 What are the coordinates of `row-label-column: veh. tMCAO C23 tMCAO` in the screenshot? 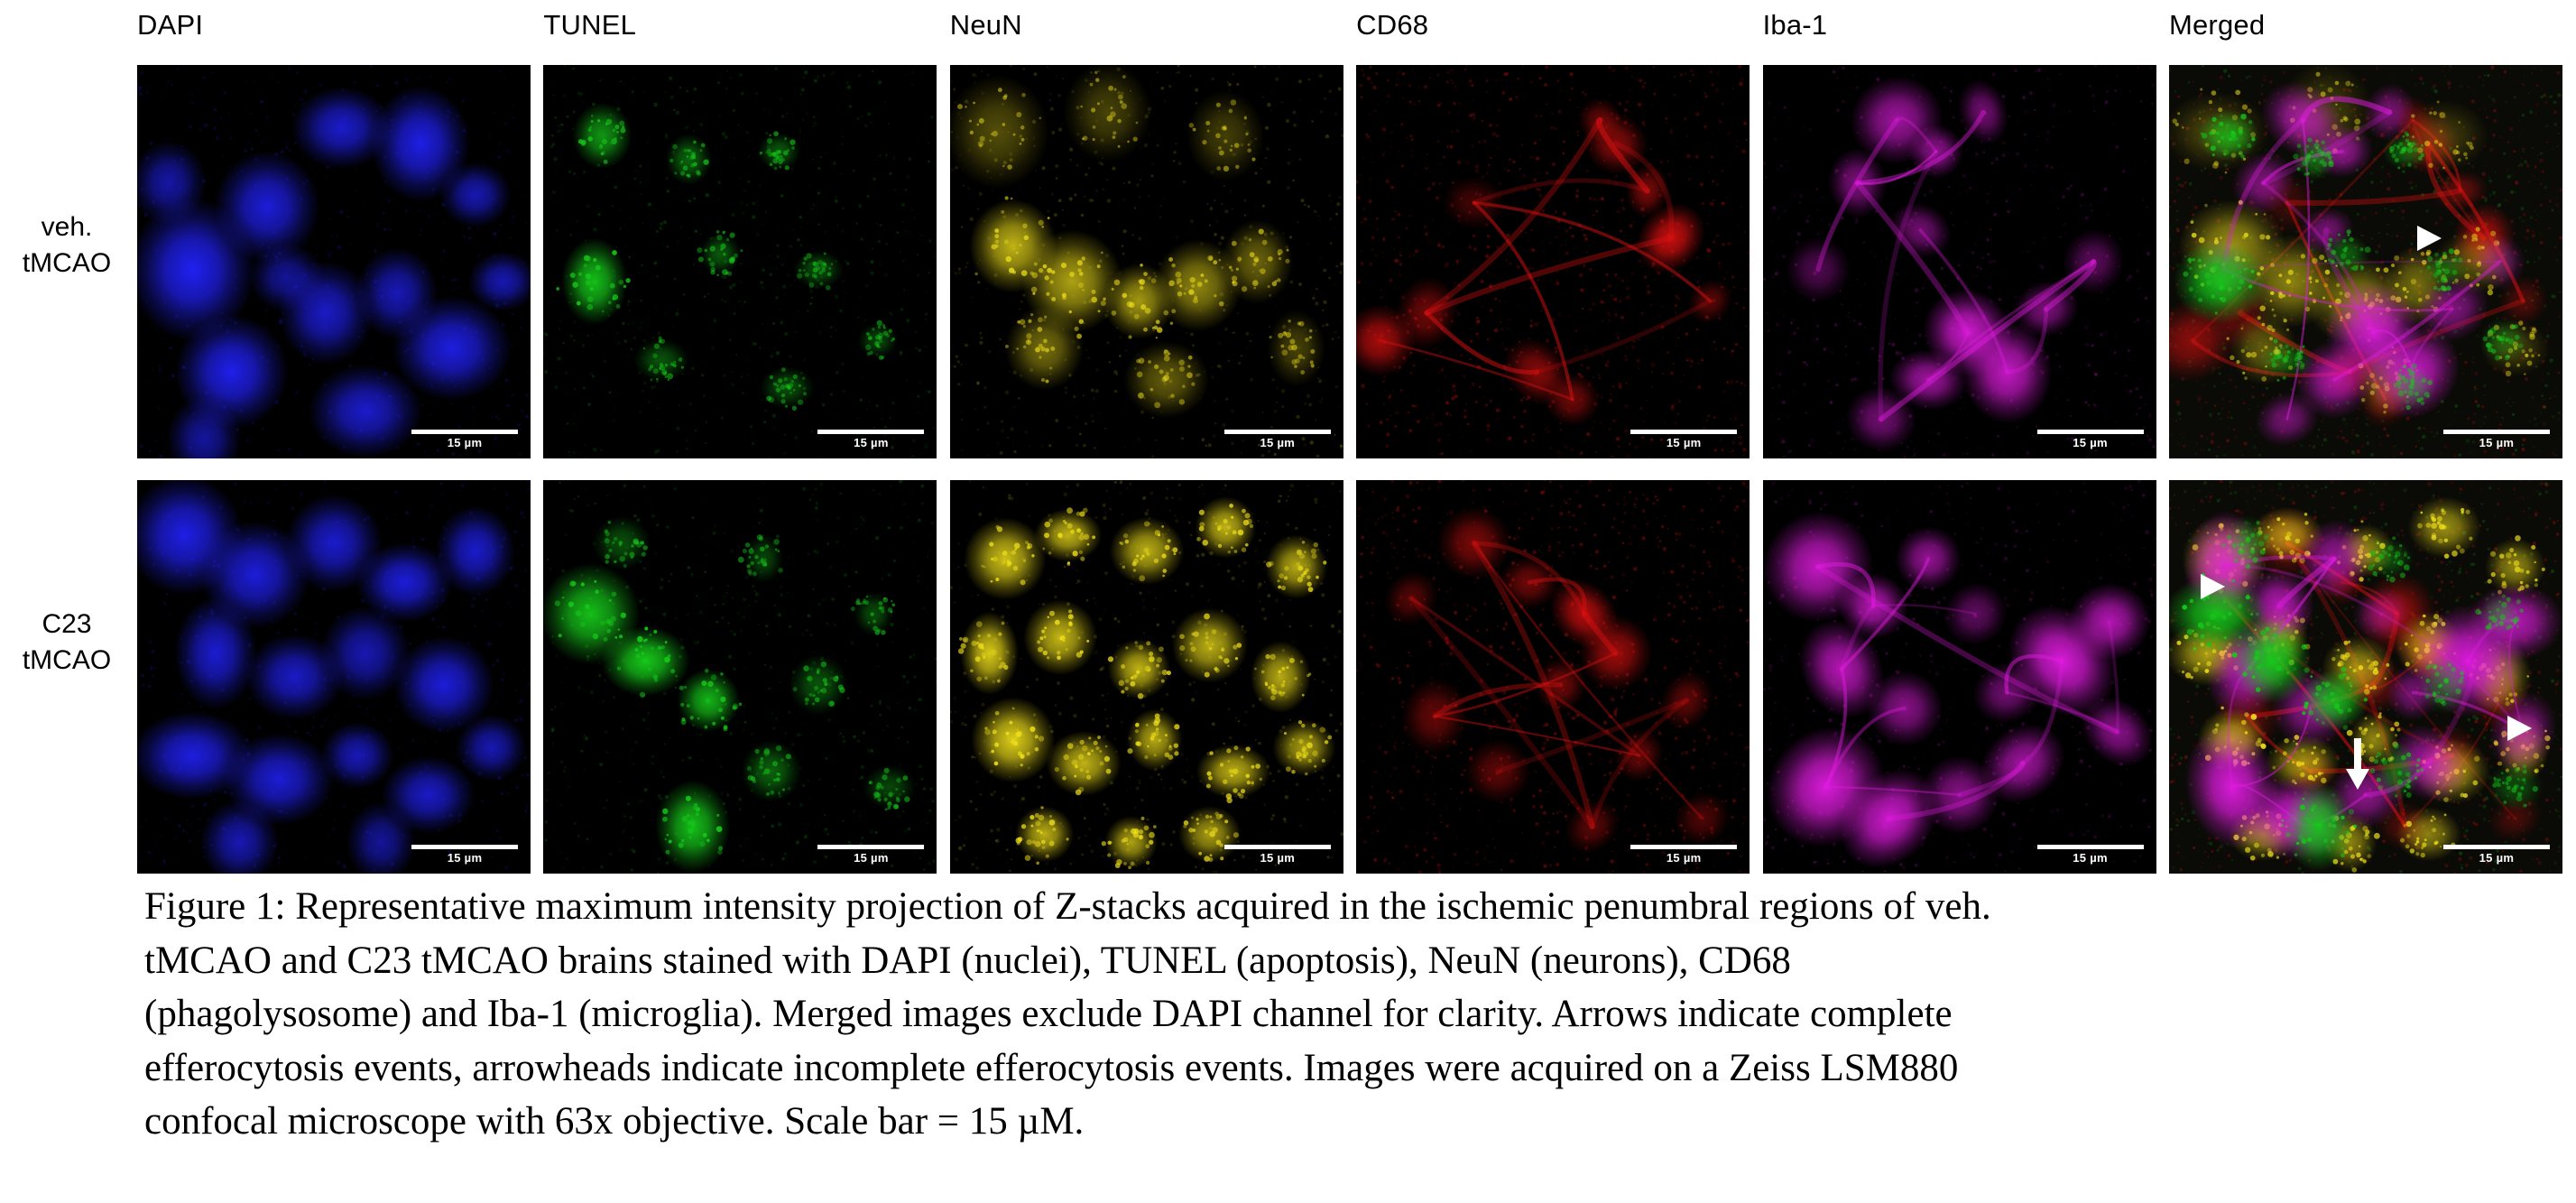 It's located at (67, 470).